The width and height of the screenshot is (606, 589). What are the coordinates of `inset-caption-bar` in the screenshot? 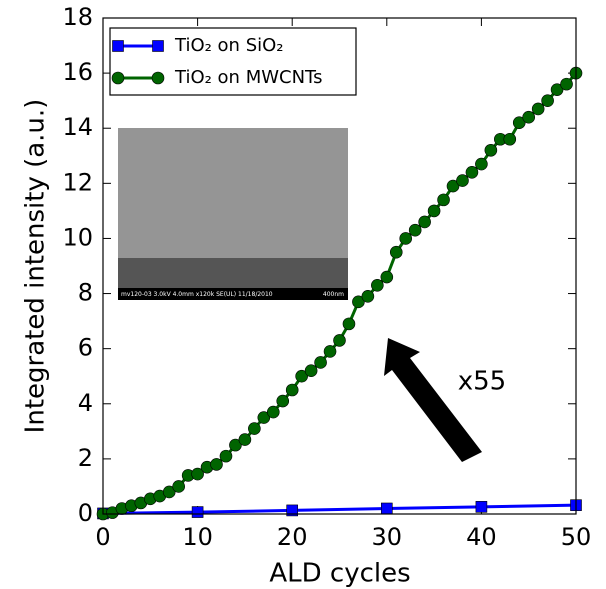 It's located at (233, 294).